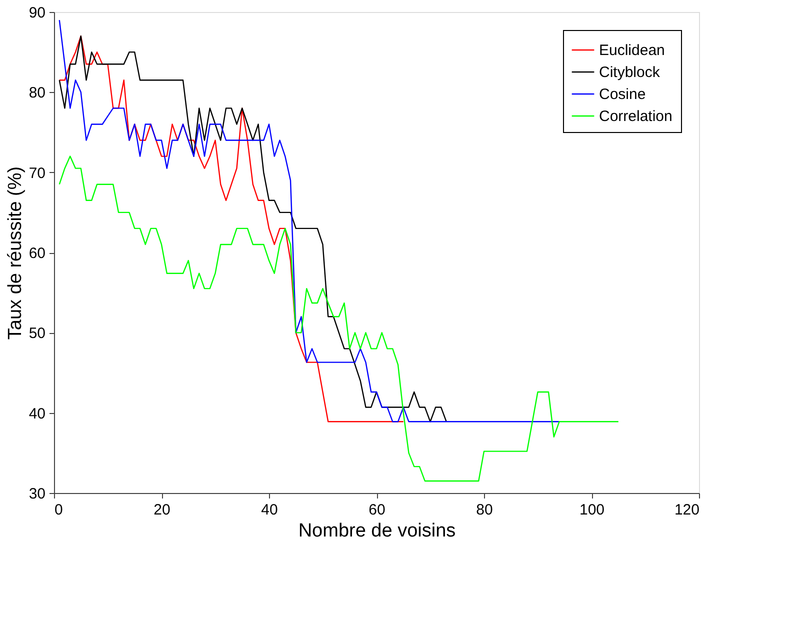  I want to click on x-tick-label: 80, so click(484, 510).